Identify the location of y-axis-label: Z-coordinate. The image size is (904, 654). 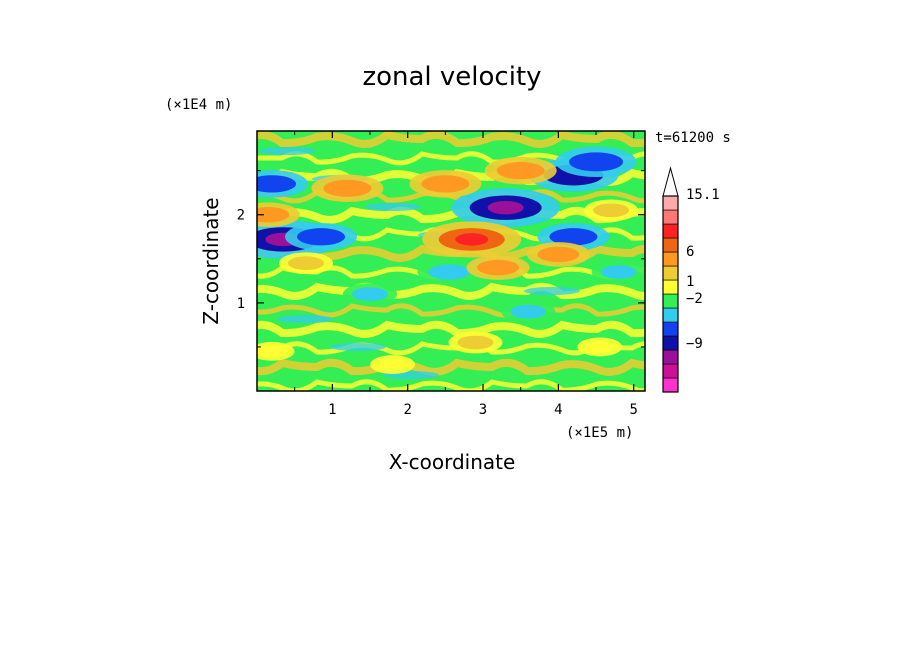
(211, 260).